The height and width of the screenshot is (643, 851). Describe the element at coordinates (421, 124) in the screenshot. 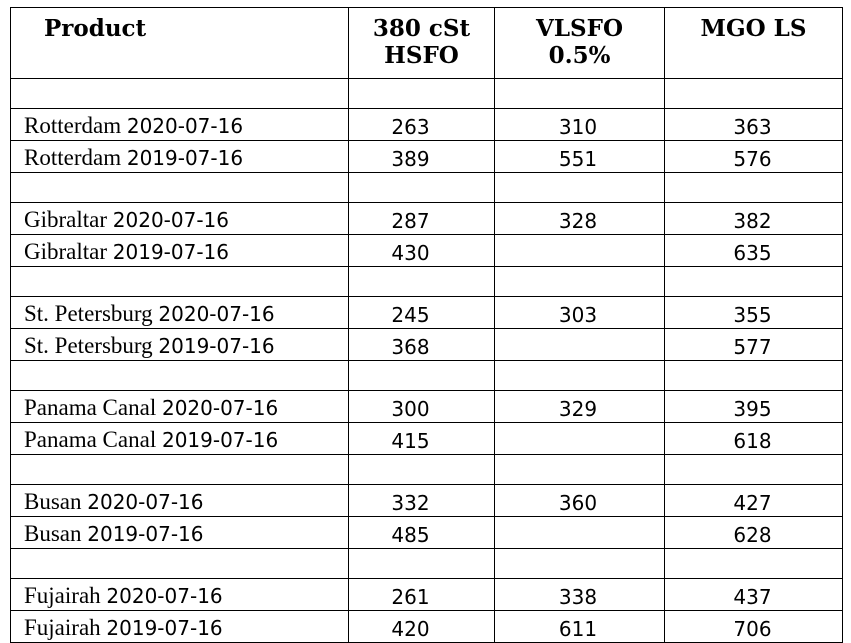

I see `hsfo-price: 263` at that location.